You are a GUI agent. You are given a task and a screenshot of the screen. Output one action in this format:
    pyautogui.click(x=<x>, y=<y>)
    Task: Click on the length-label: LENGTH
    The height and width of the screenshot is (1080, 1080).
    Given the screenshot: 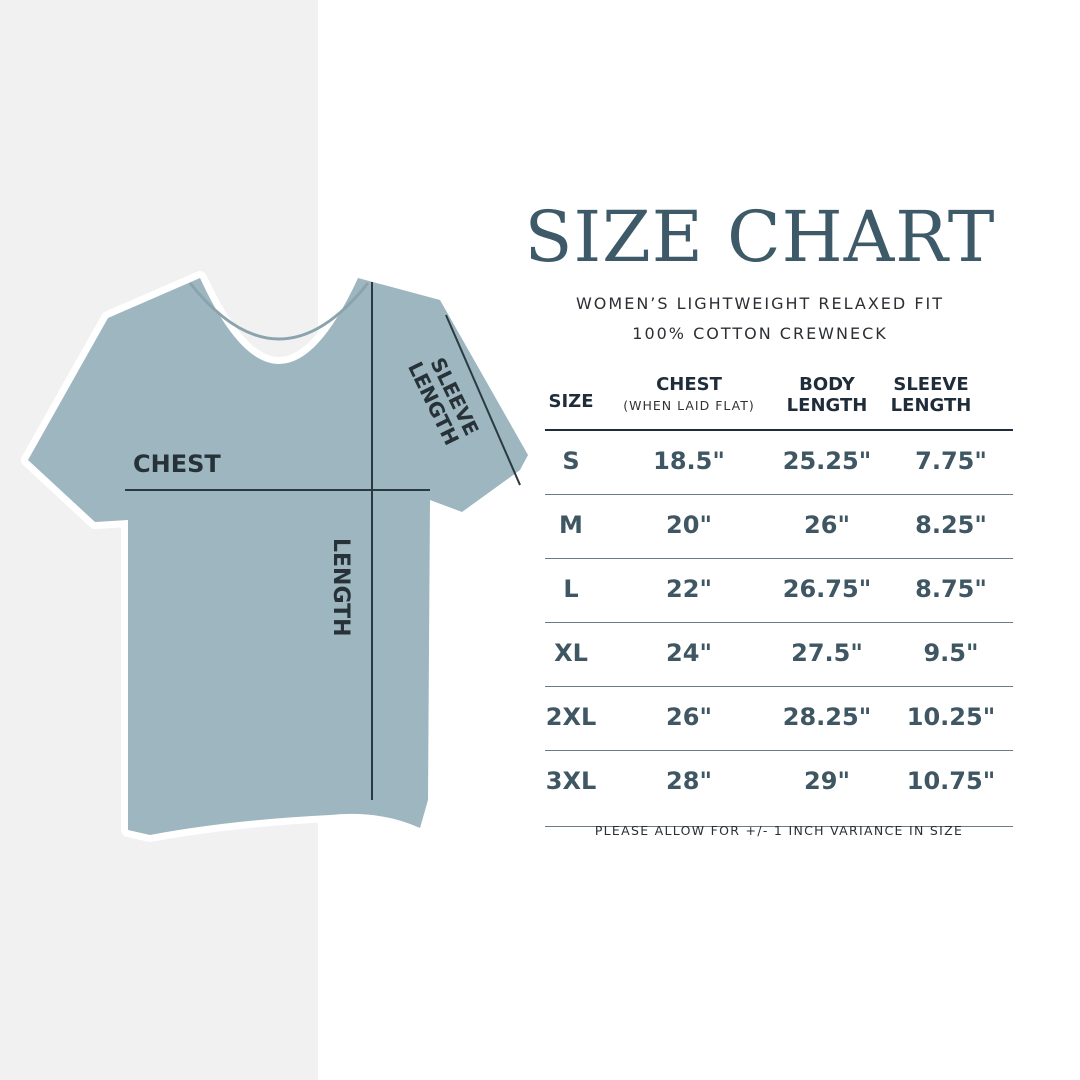 What is the action you would take?
    pyautogui.click(x=340, y=587)
    